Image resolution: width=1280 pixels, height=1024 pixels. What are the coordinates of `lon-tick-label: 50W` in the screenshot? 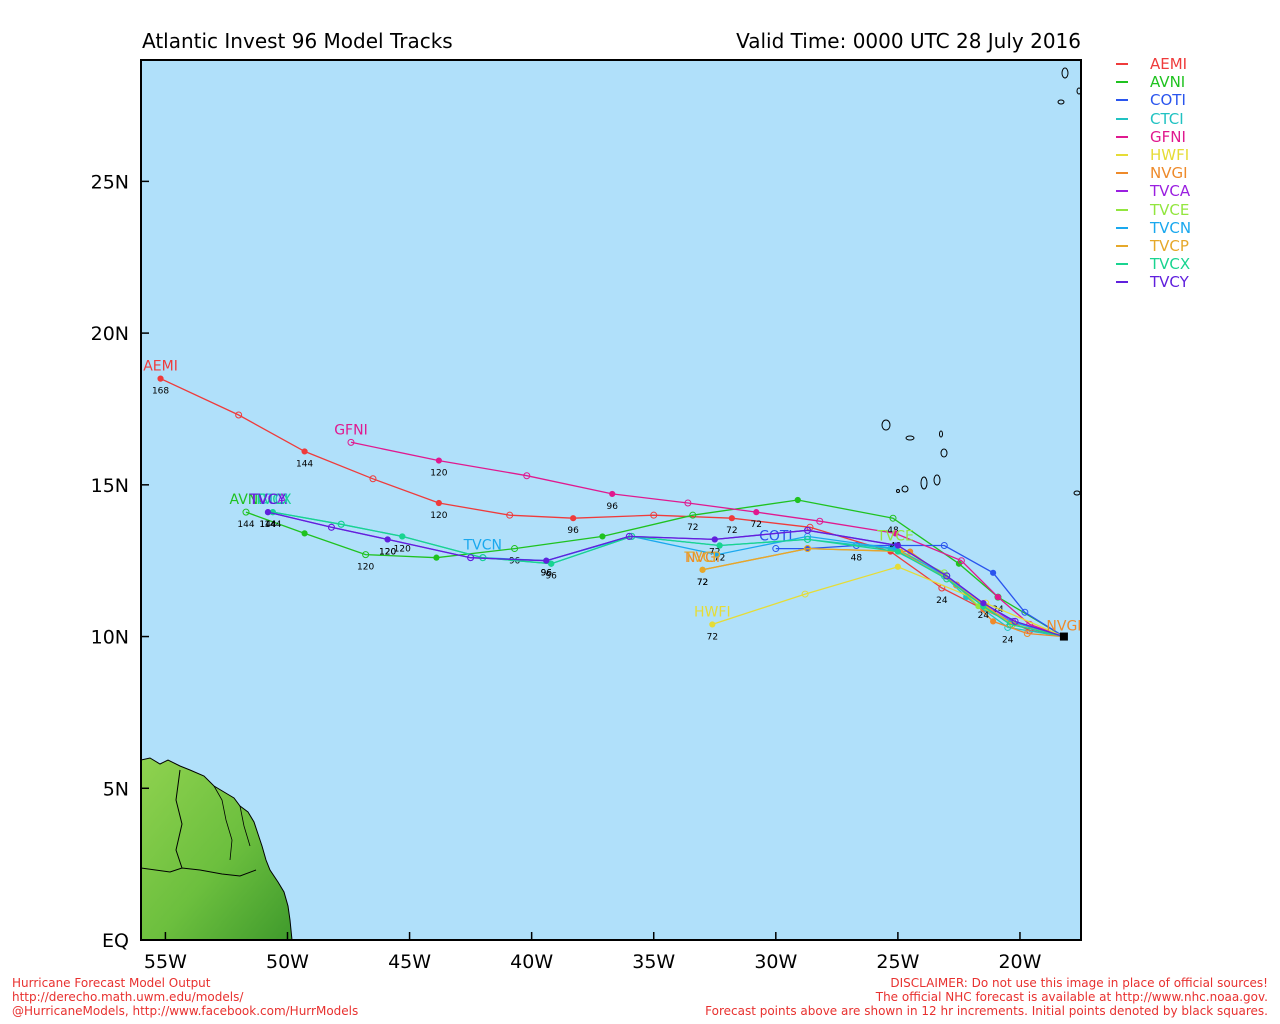 It's located at (287, 962).